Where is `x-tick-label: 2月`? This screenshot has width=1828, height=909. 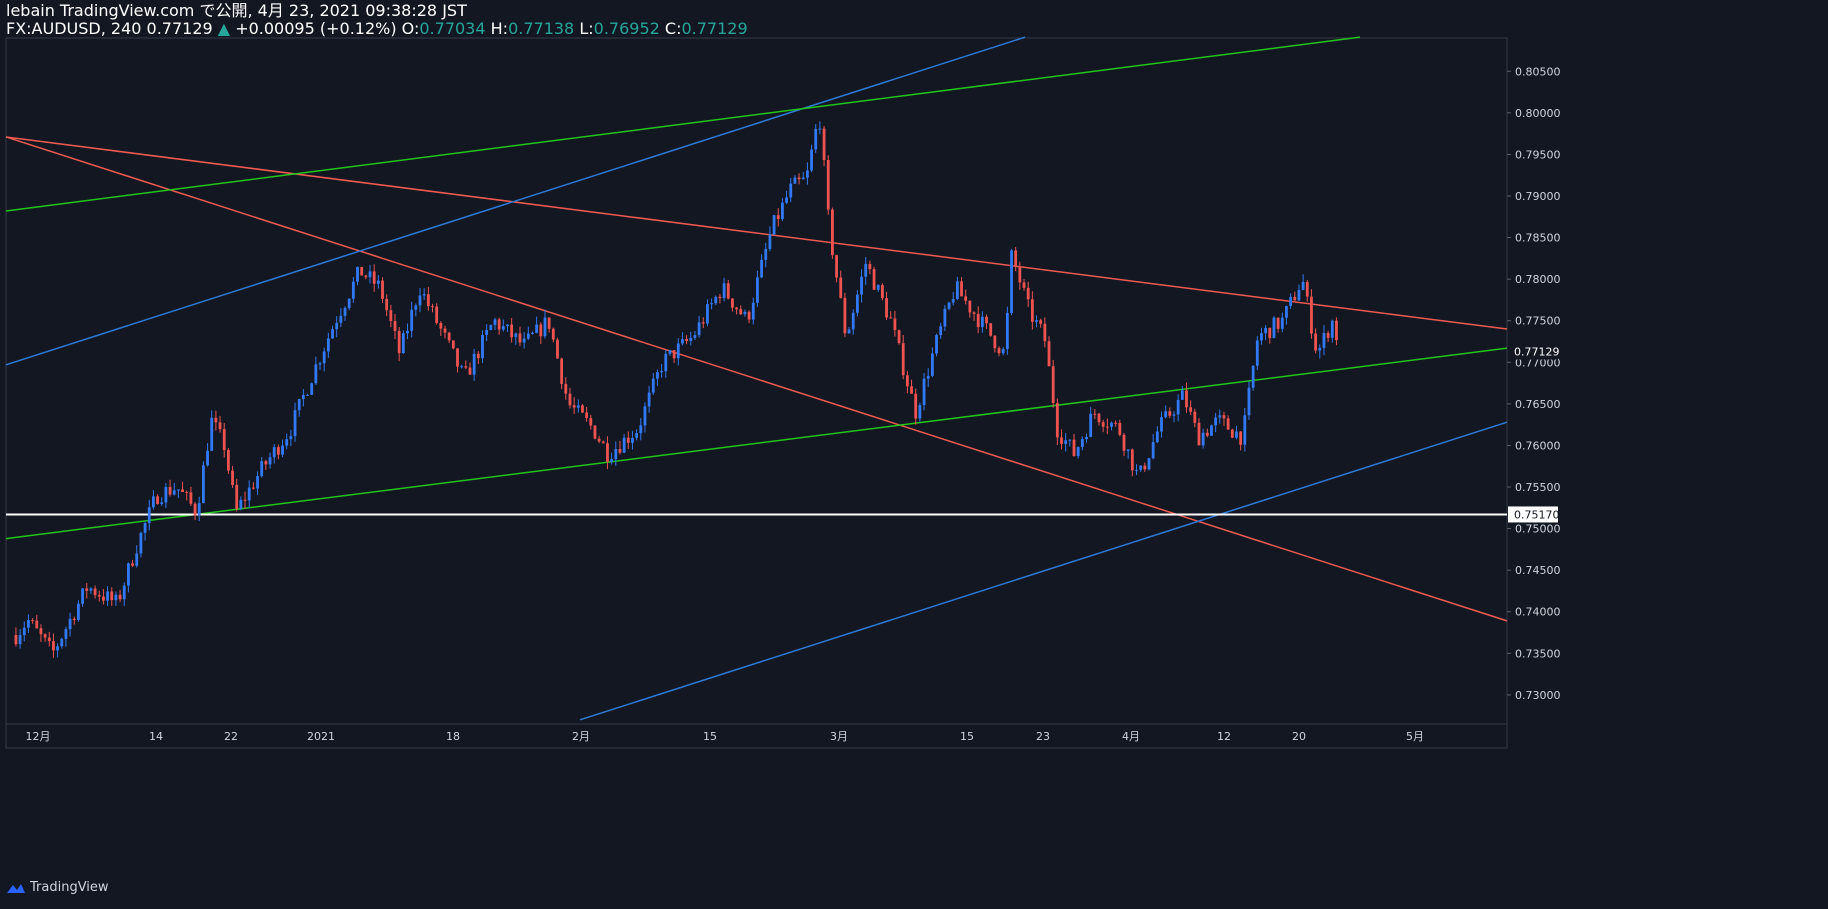
x-tick-label: 2月 is located at coordinates (581, 736).